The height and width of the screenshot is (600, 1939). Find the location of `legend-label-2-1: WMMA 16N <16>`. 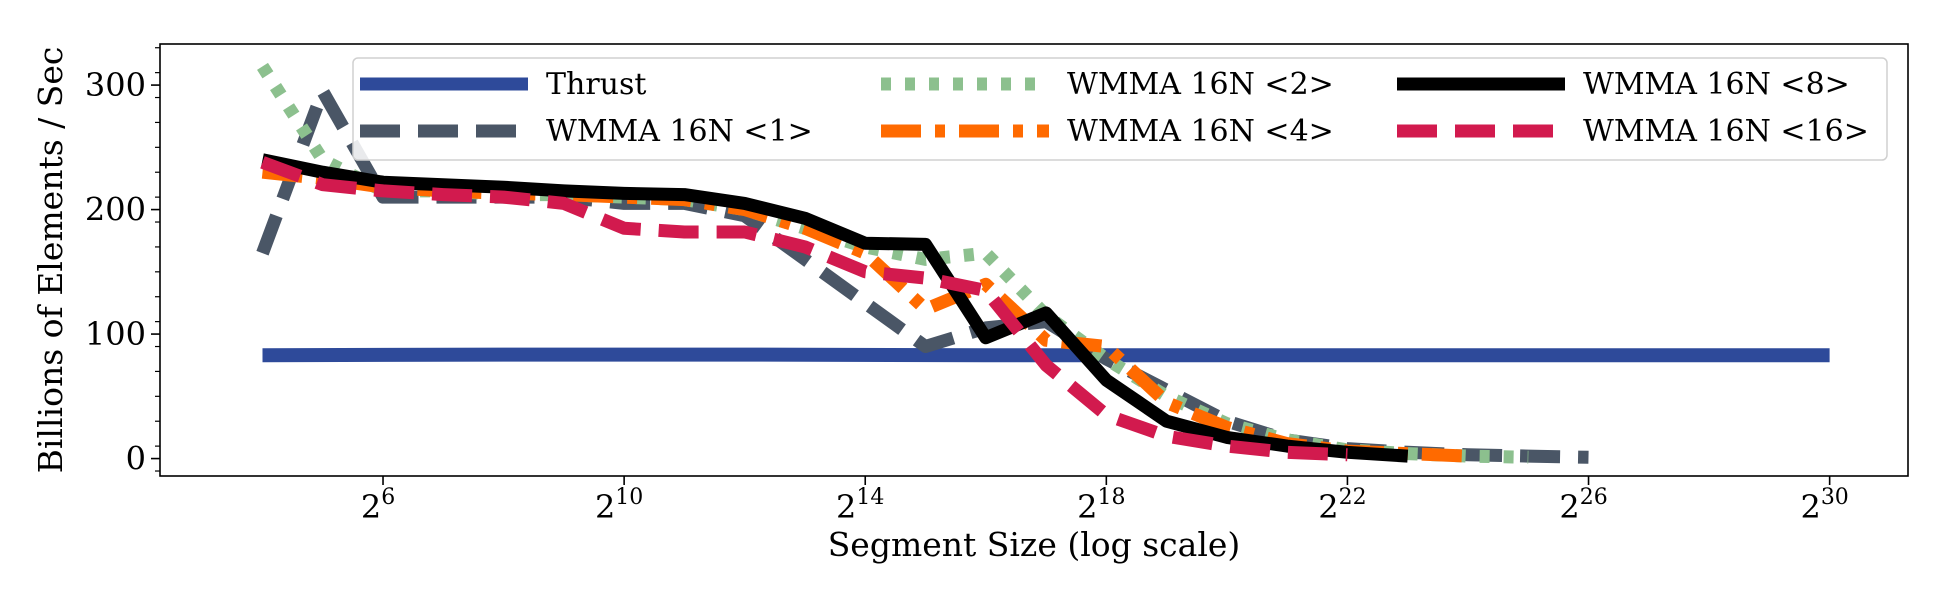

legend-label-2-1: WMMA 16N <16> is located at coordinates (1726, 131).